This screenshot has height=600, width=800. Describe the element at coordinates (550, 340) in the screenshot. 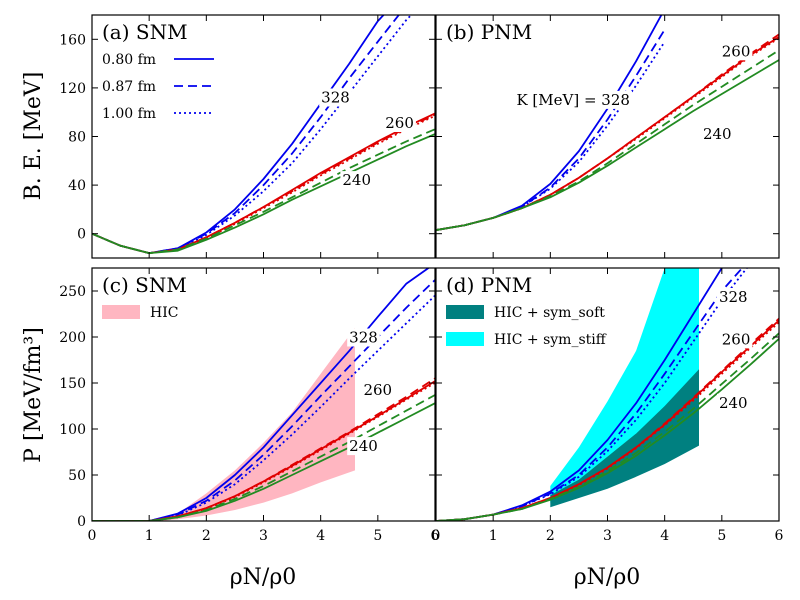

I see `legend-label-d-1: HIC + sym_stiff` at that location.